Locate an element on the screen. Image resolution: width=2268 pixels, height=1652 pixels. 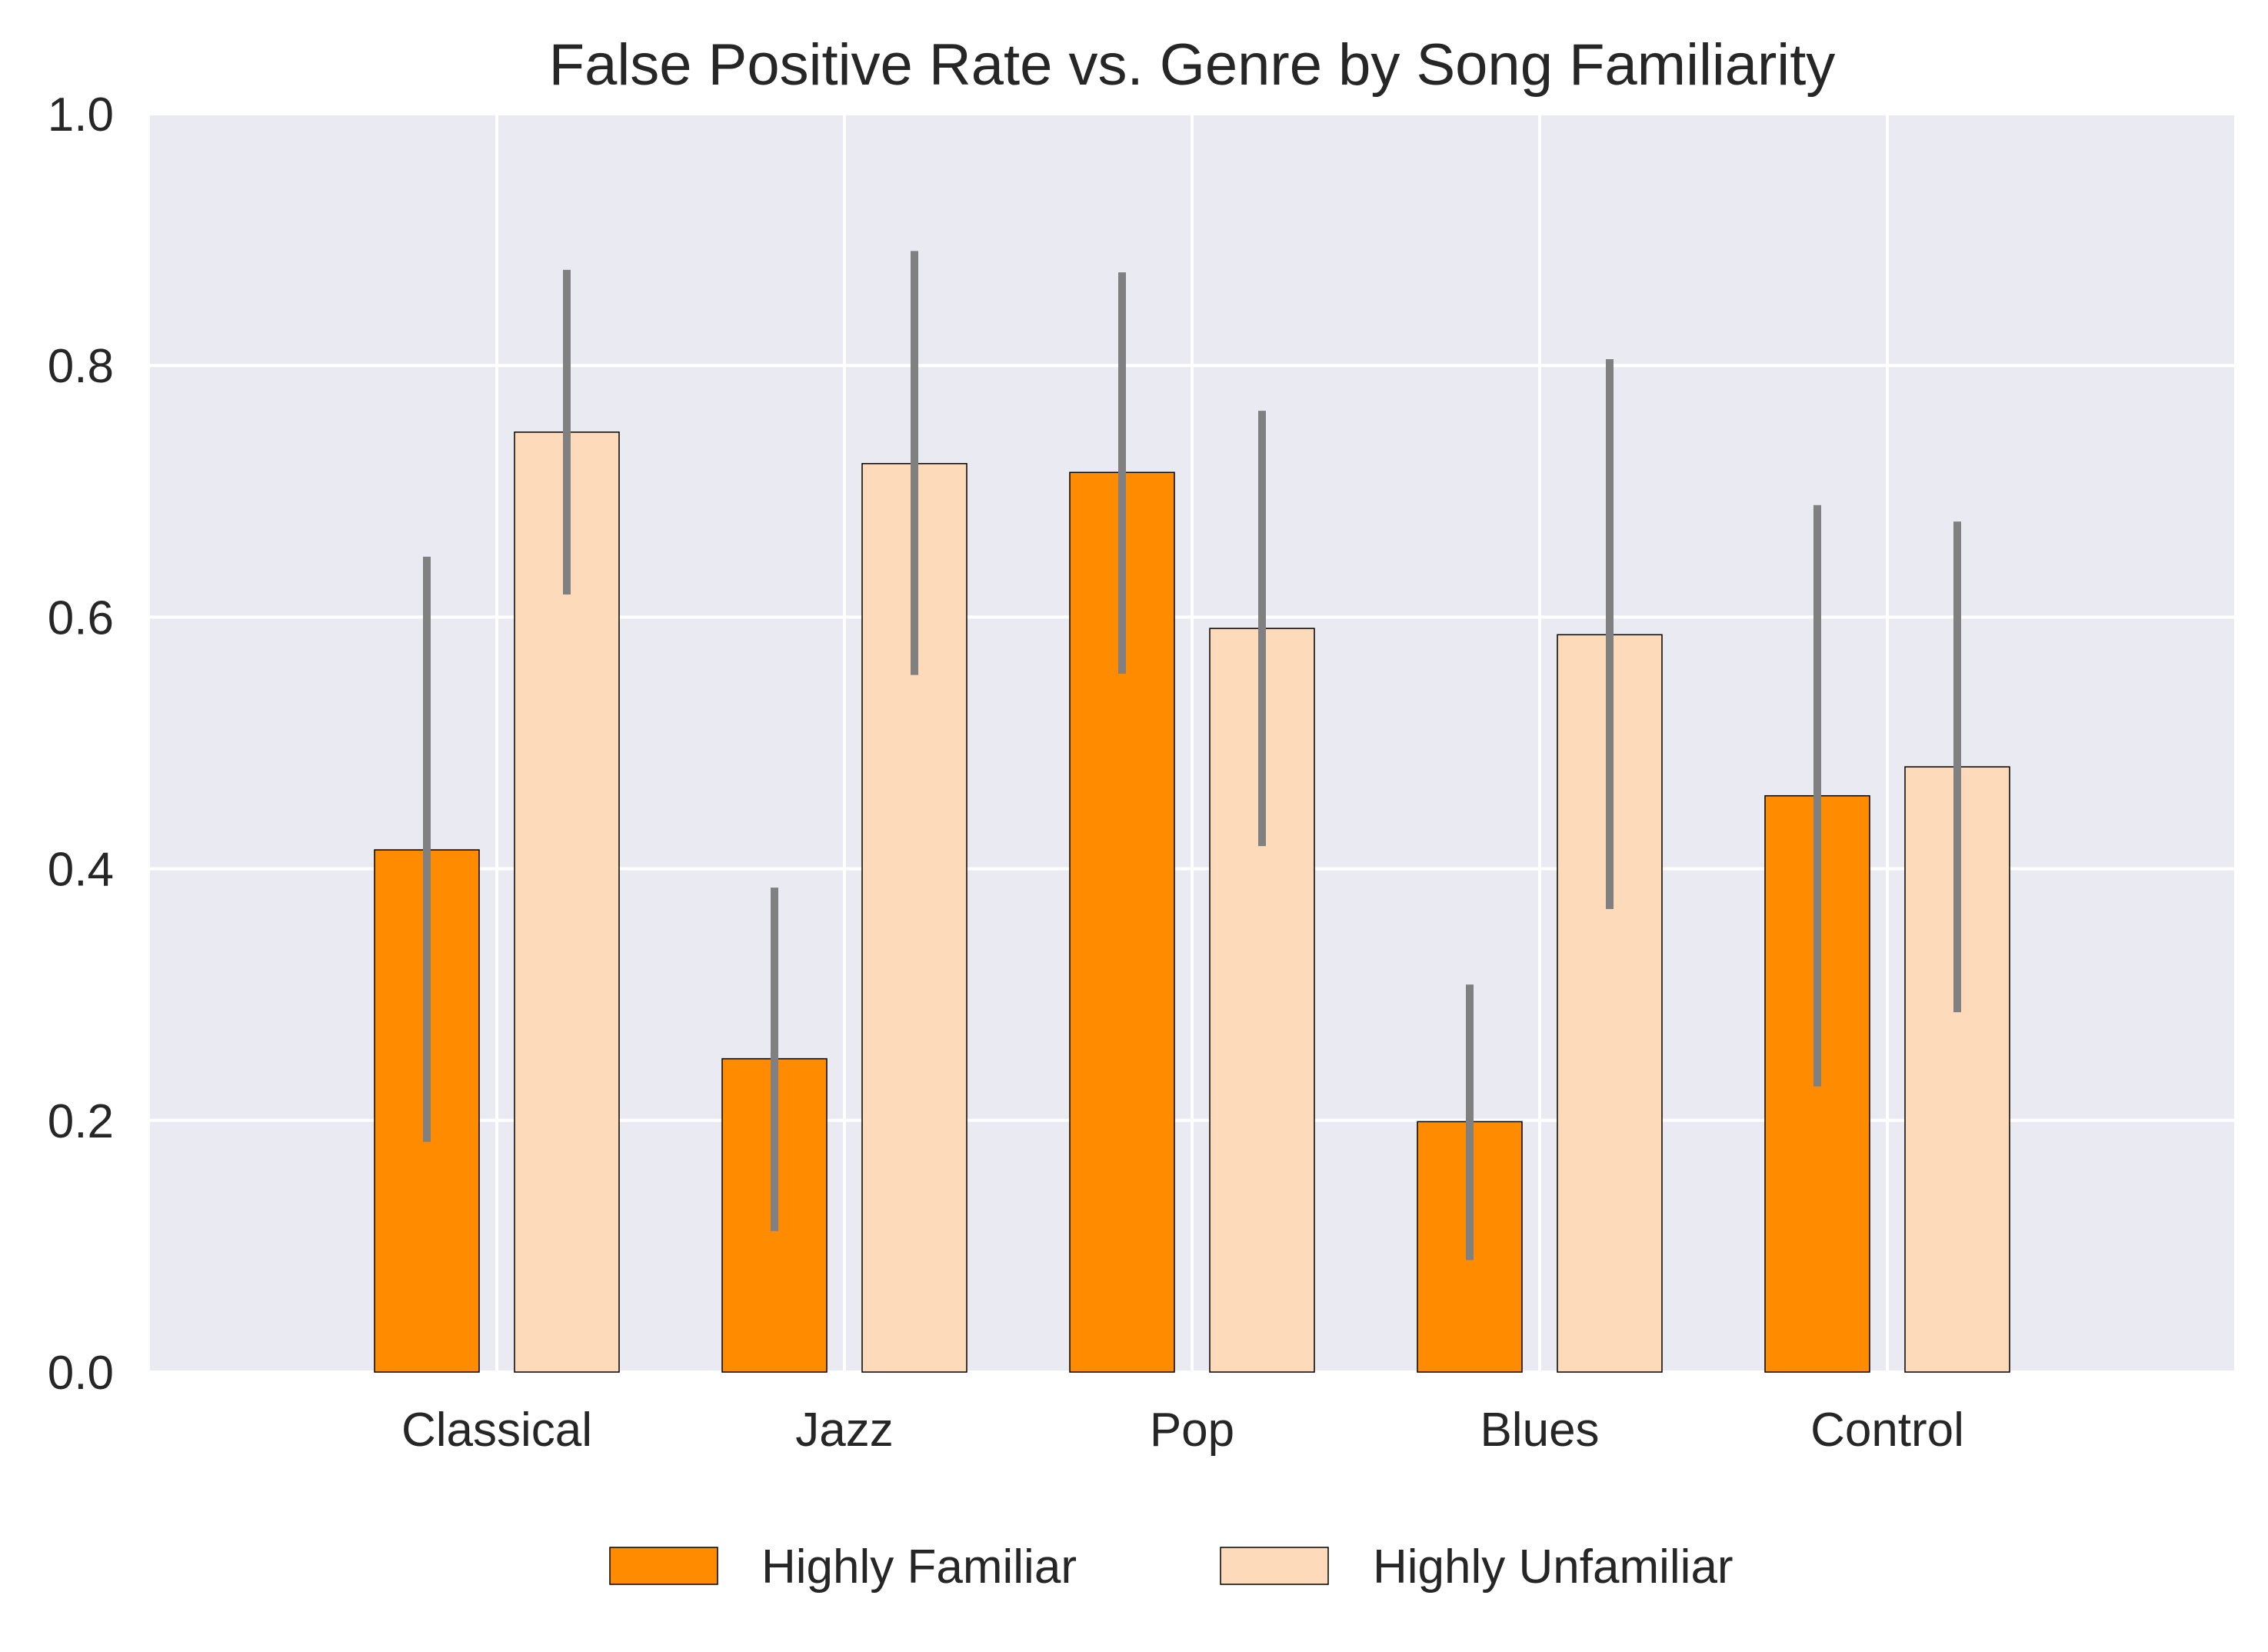
y-tick-label: 0.4 is located at coordinates (81, 870).